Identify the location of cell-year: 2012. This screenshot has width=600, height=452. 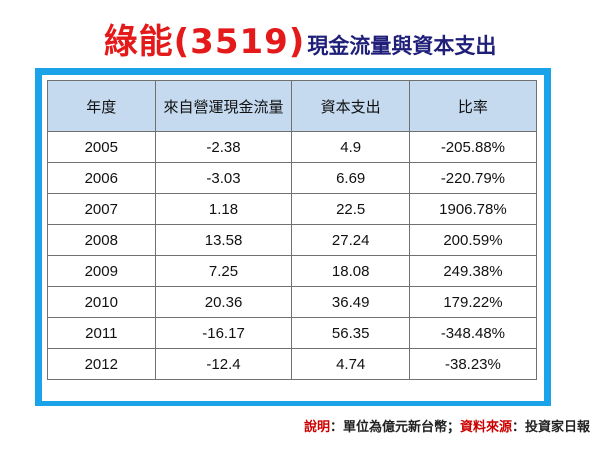
(101, 364).